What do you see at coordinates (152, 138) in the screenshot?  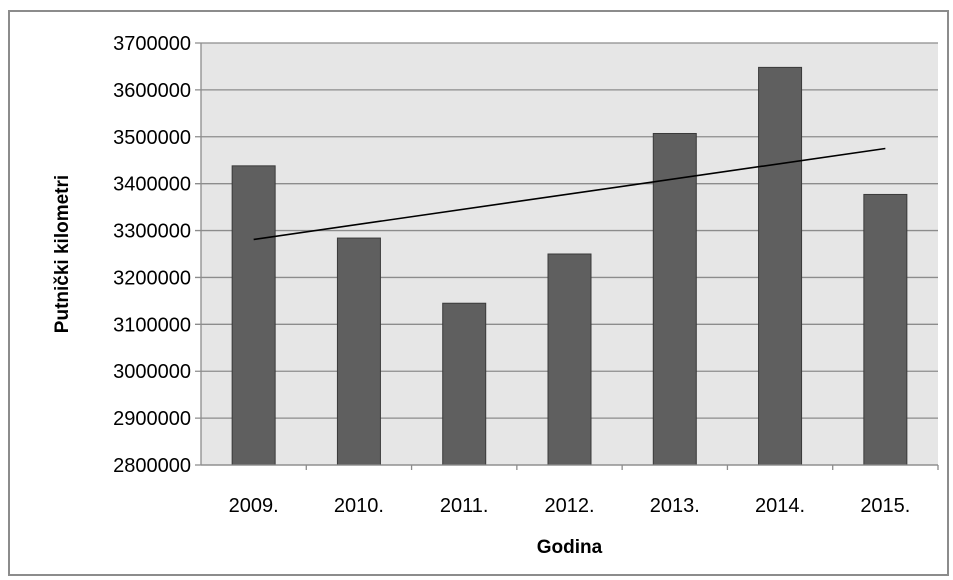 I see `y-tick-label: 3500000` at bounding box center [152, 138].